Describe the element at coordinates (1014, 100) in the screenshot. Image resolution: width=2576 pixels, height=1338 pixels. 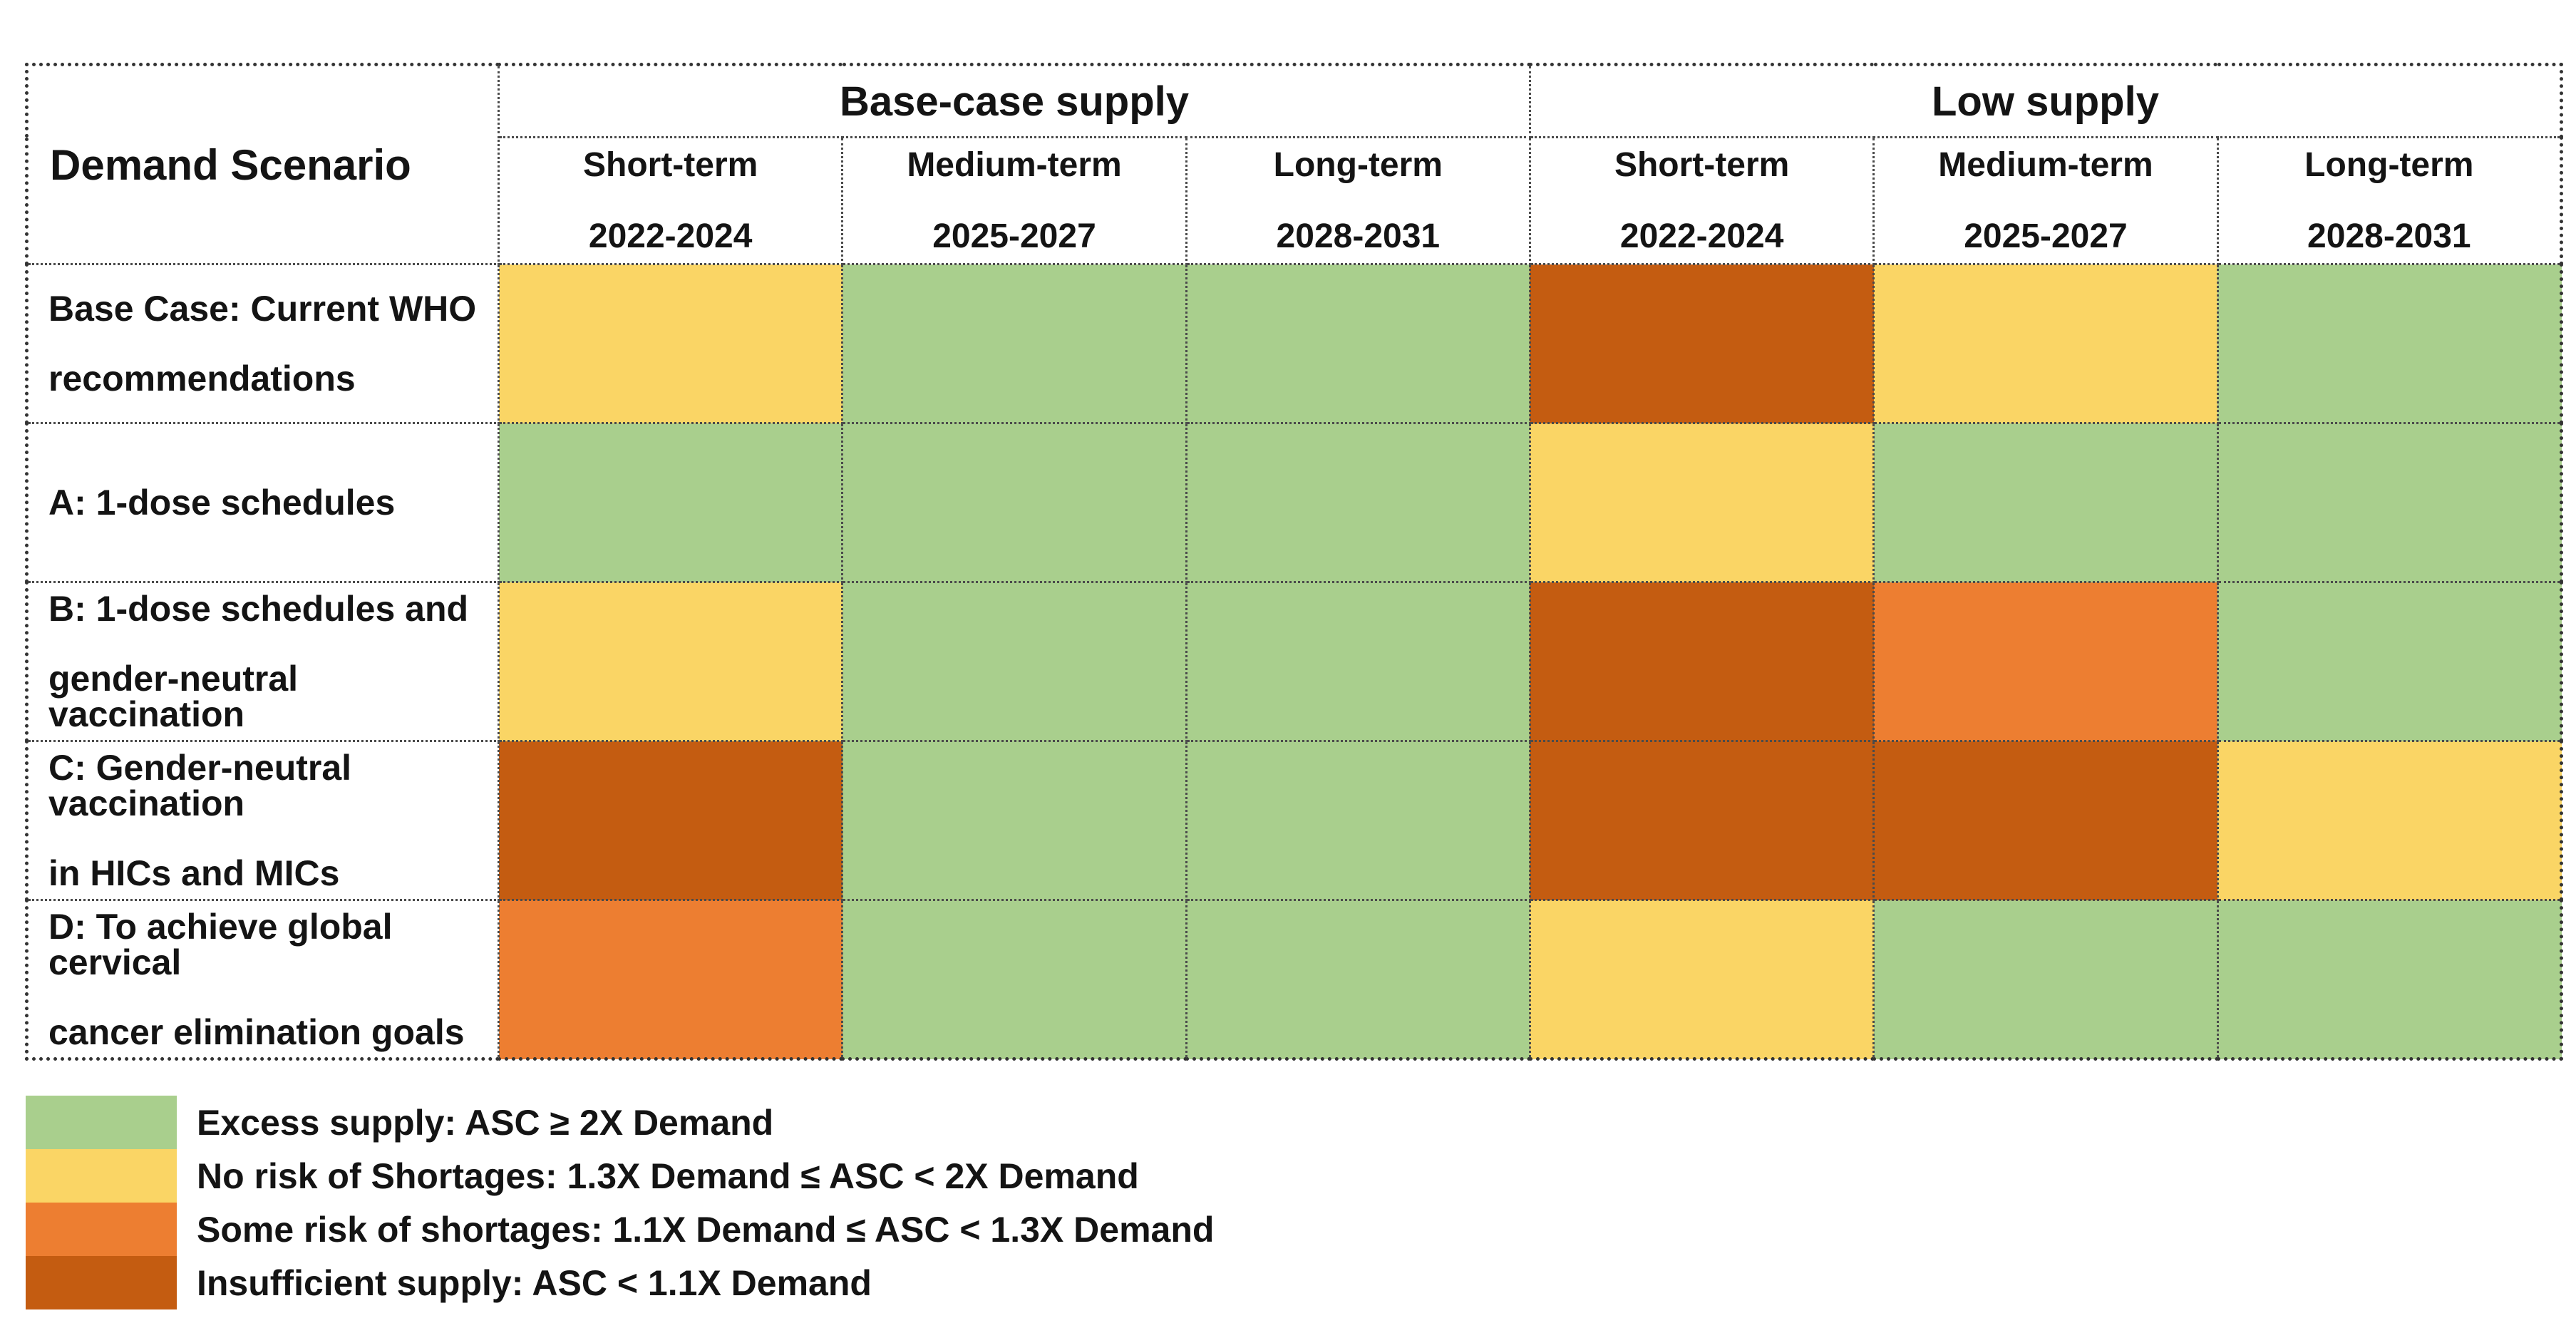
I see `group-header-base-case-supply: Base-case supply` at that location.